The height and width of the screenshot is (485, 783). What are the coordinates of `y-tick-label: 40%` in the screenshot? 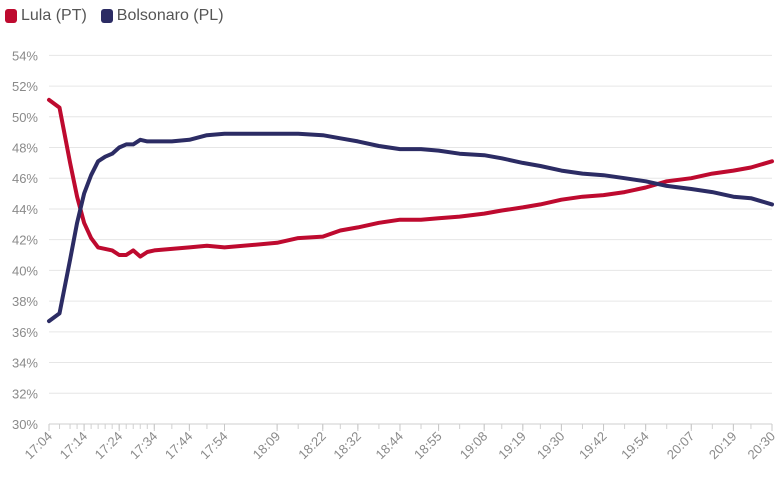 It's located at (25, 270).